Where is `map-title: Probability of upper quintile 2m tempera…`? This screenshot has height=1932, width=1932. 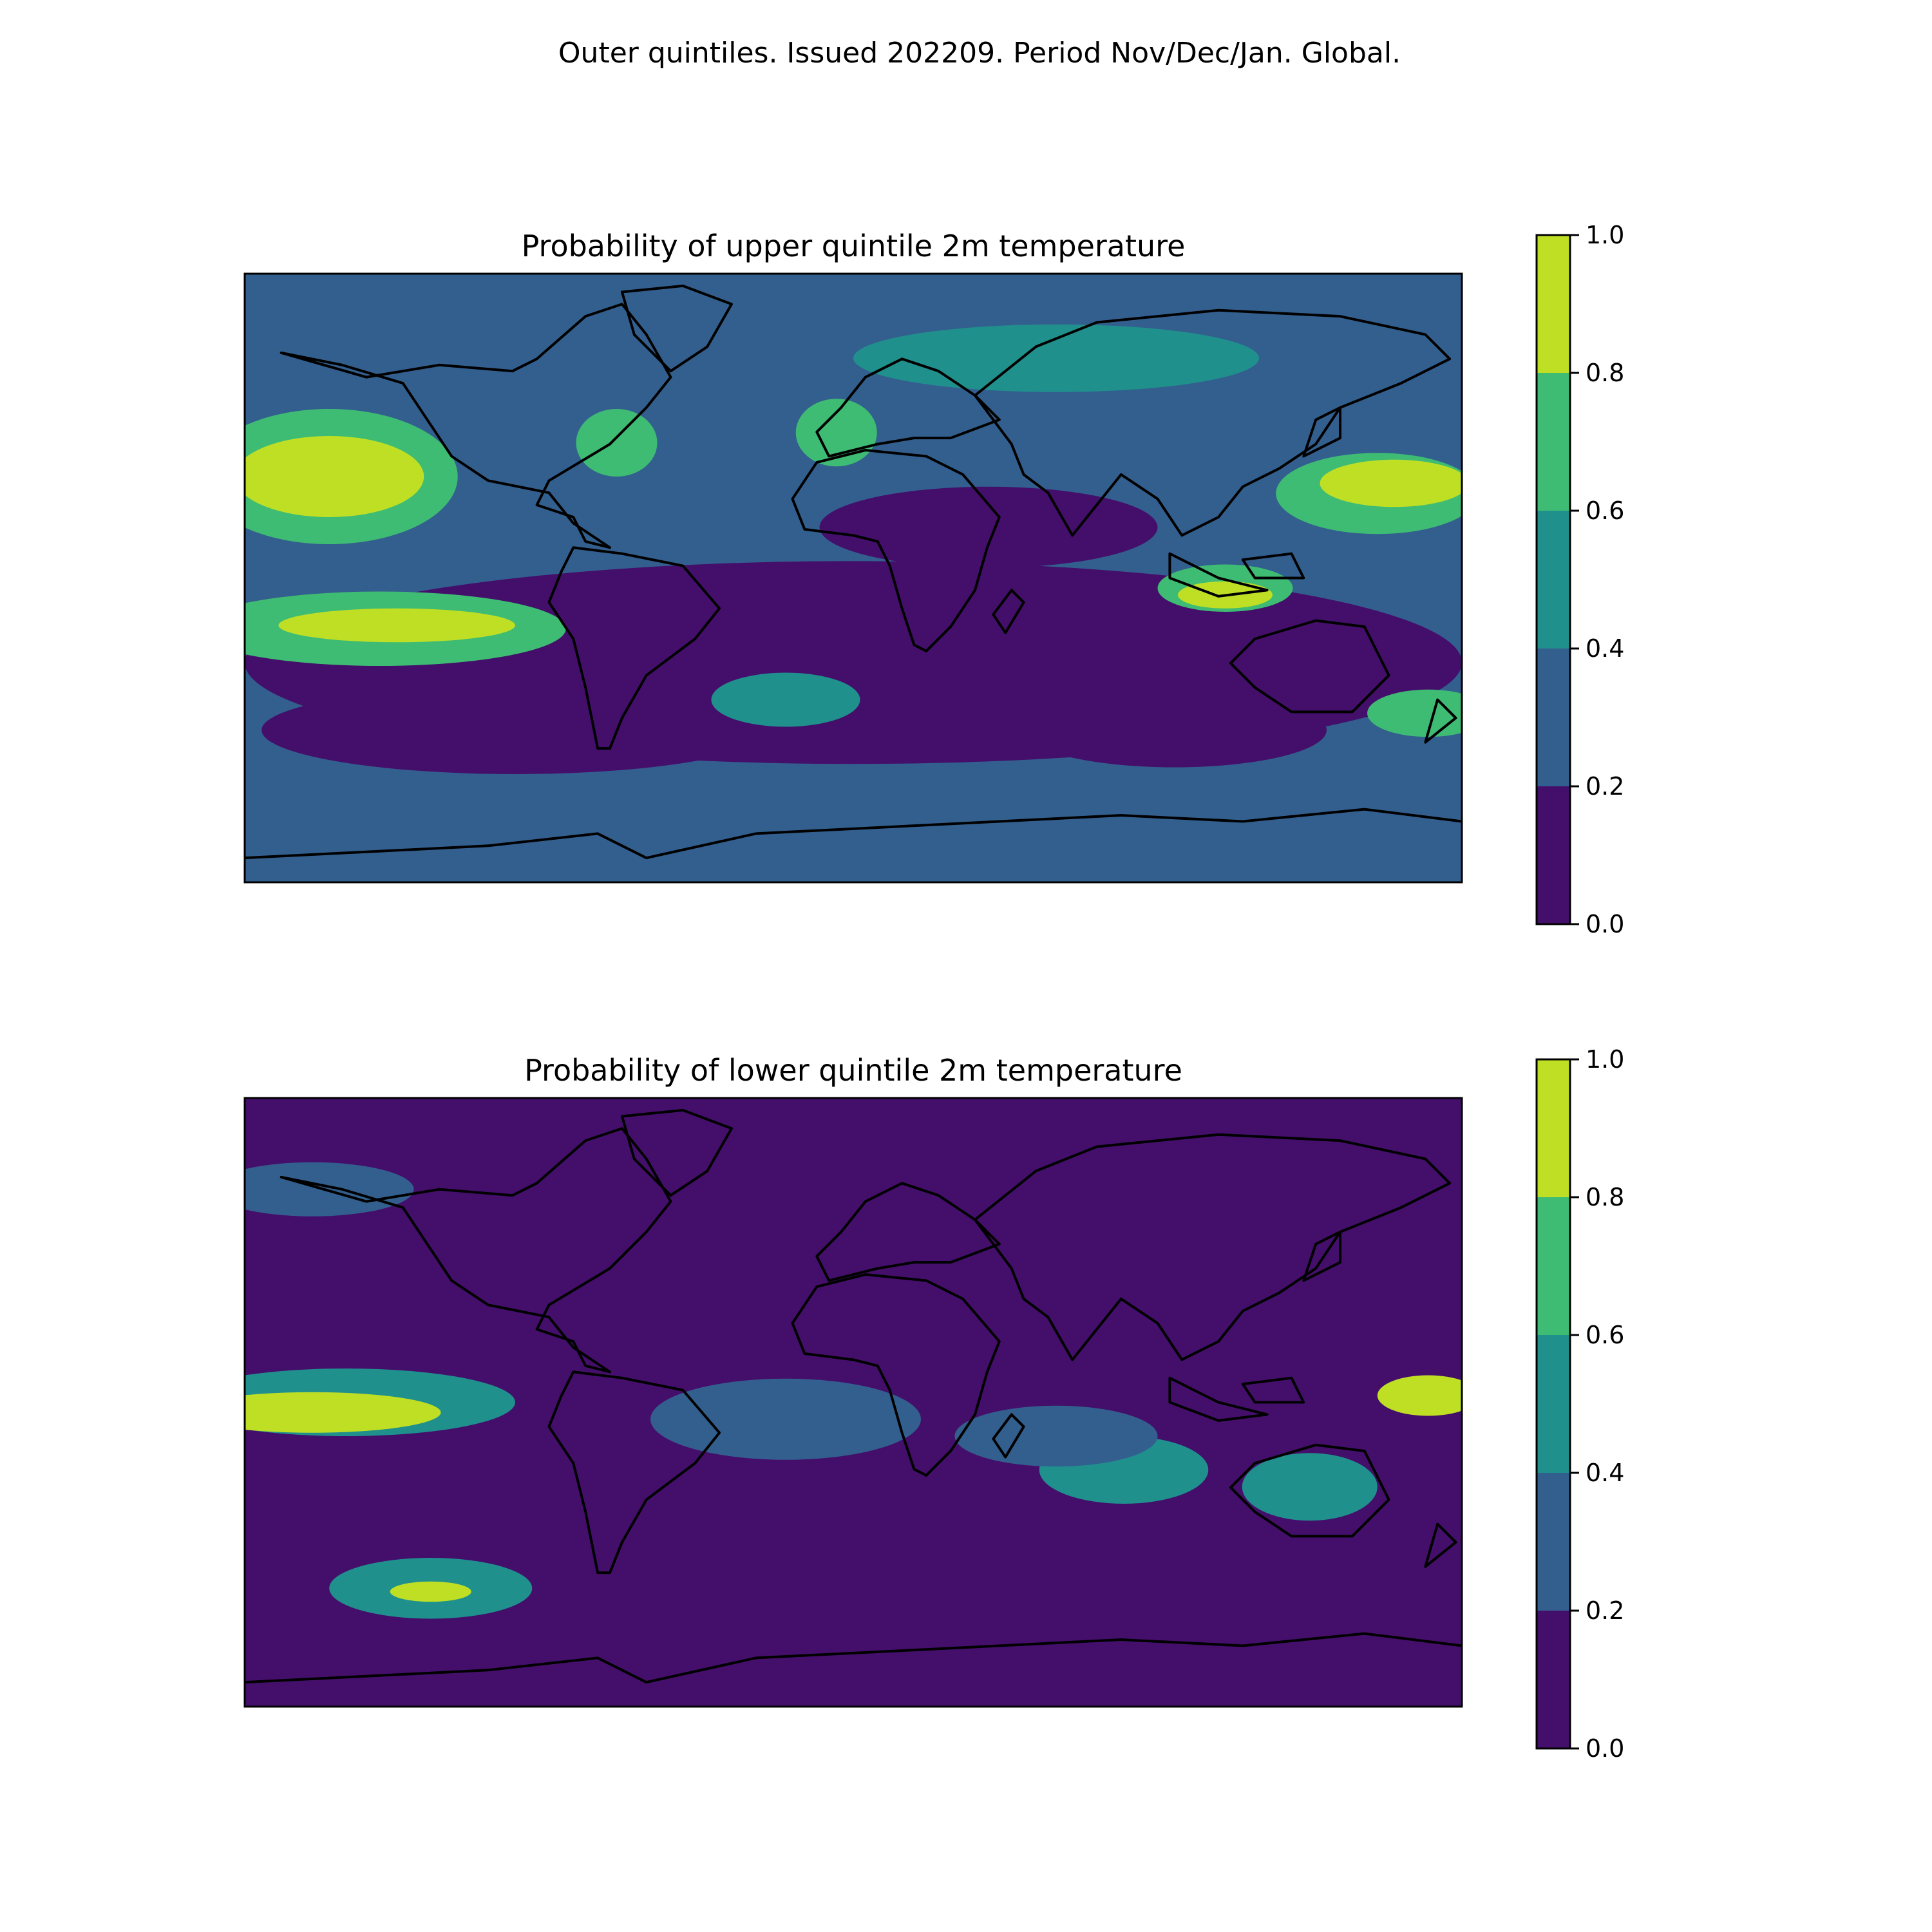 map-title: Probability of upper quintile 2m tempera… is located at coordinates (854, 246).